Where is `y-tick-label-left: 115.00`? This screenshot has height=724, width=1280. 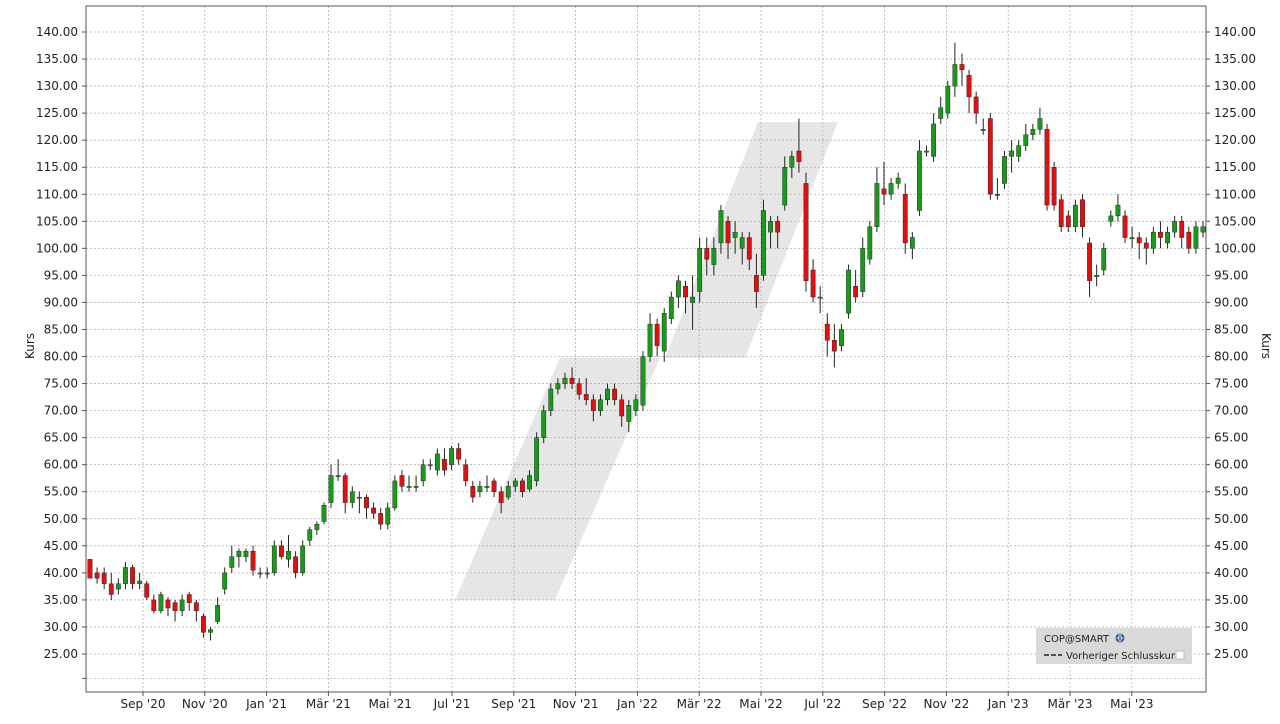 y-tick-label-left: 115.00 is located at coordinates (57, 167).